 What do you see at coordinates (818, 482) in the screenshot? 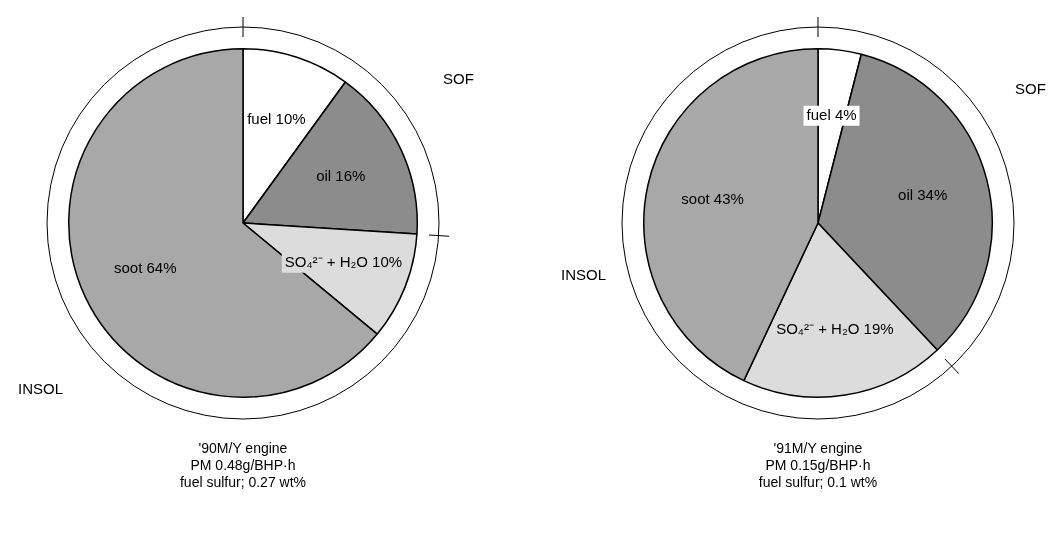
I see `text: fuel sulfur; 0.1 wt%` at bounding box center [818, 482].